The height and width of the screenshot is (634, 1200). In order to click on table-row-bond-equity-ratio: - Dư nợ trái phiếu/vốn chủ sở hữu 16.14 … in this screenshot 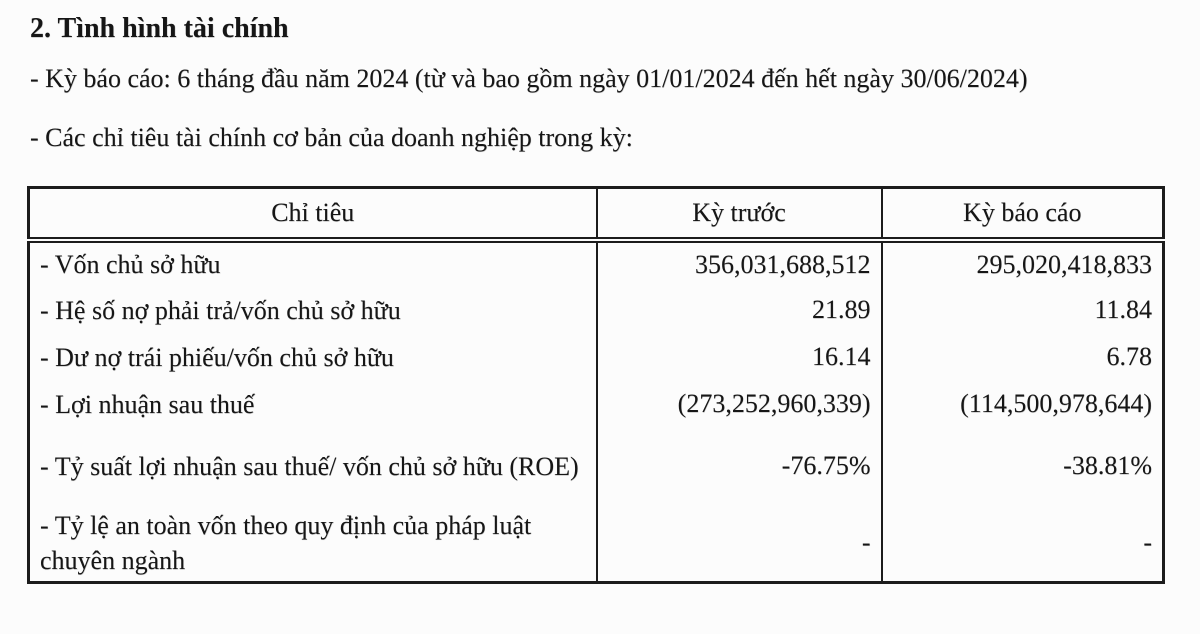, I will do `click(596, 357)`.